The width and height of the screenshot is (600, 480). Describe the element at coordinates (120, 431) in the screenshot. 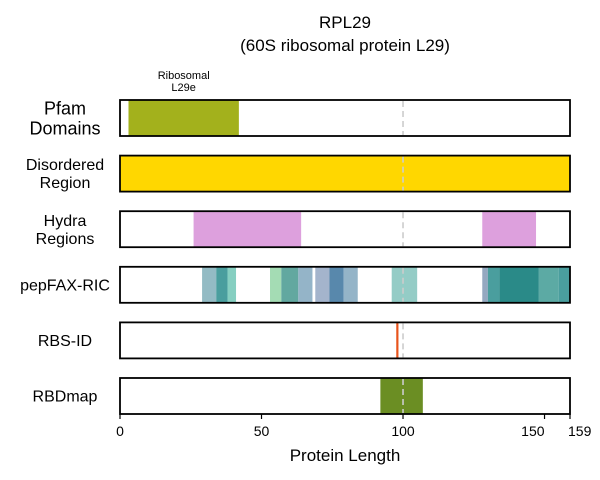

I see `x-tick-label: 0` at that location.